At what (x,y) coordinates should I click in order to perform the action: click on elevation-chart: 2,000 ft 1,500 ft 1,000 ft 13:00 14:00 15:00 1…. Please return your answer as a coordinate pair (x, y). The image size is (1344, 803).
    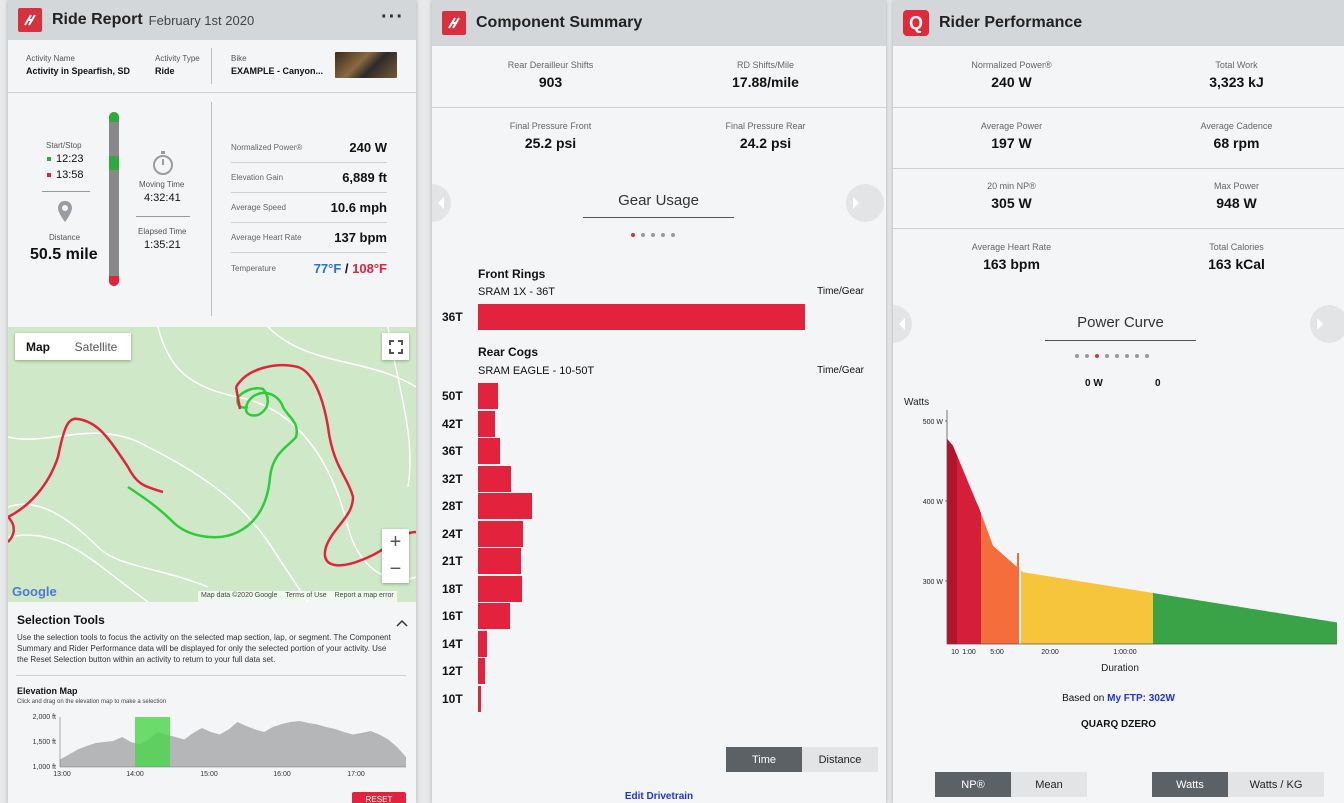
    Looking at the image, I should click on (212, 744).